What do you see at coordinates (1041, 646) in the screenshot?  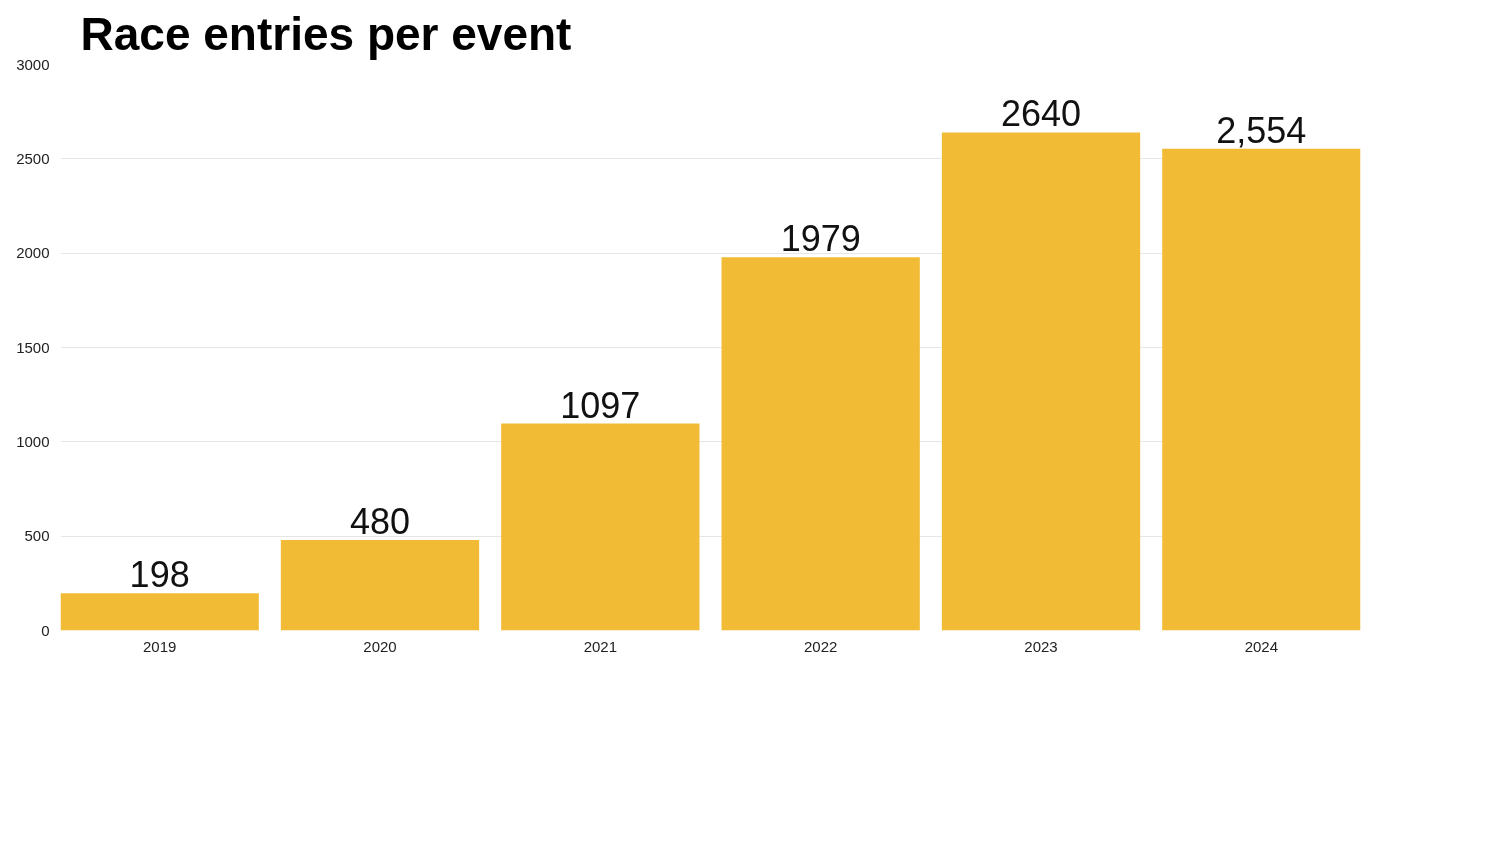 I see `x-tick-label: 2023` at bounding box center [1041, 646].